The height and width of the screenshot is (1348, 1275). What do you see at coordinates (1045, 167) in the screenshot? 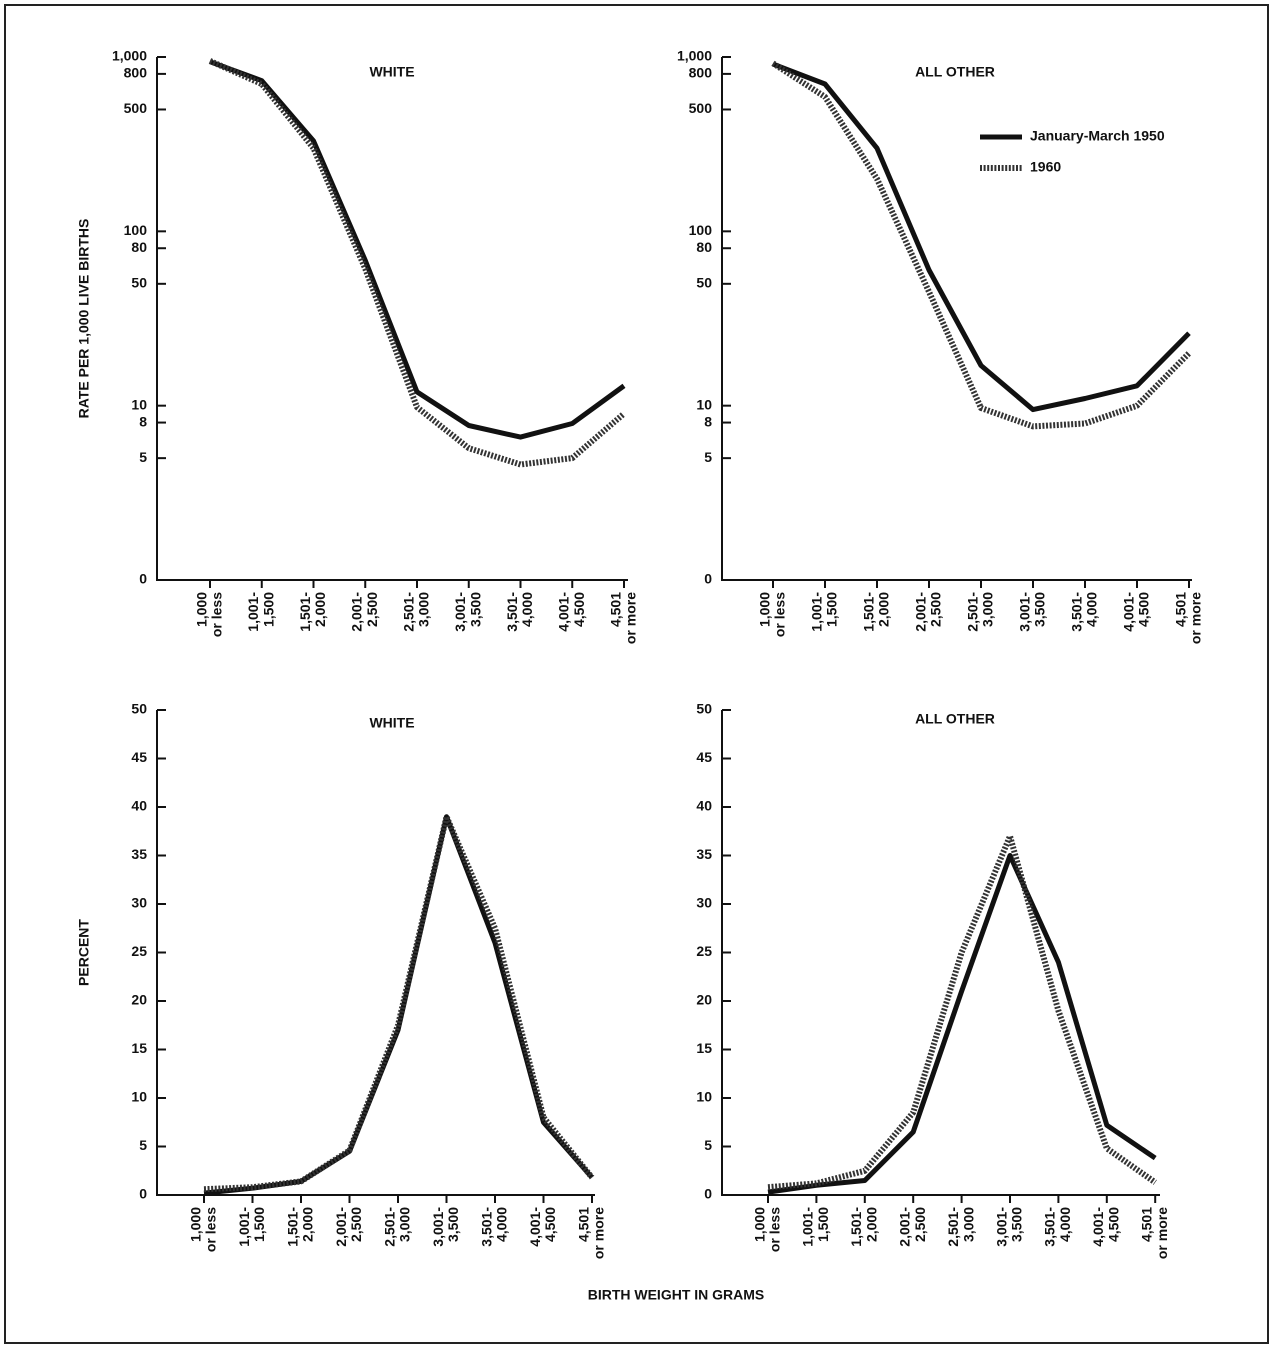
I see `legend-label: 1960` at bounding box center [1045, 167].